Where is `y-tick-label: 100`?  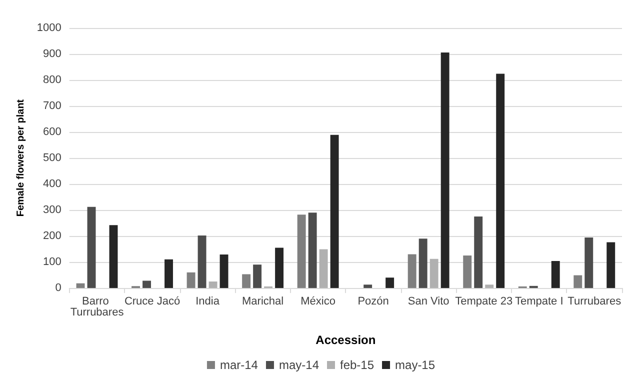
y-tick-label: 100 is located at coordinates (52, 262).